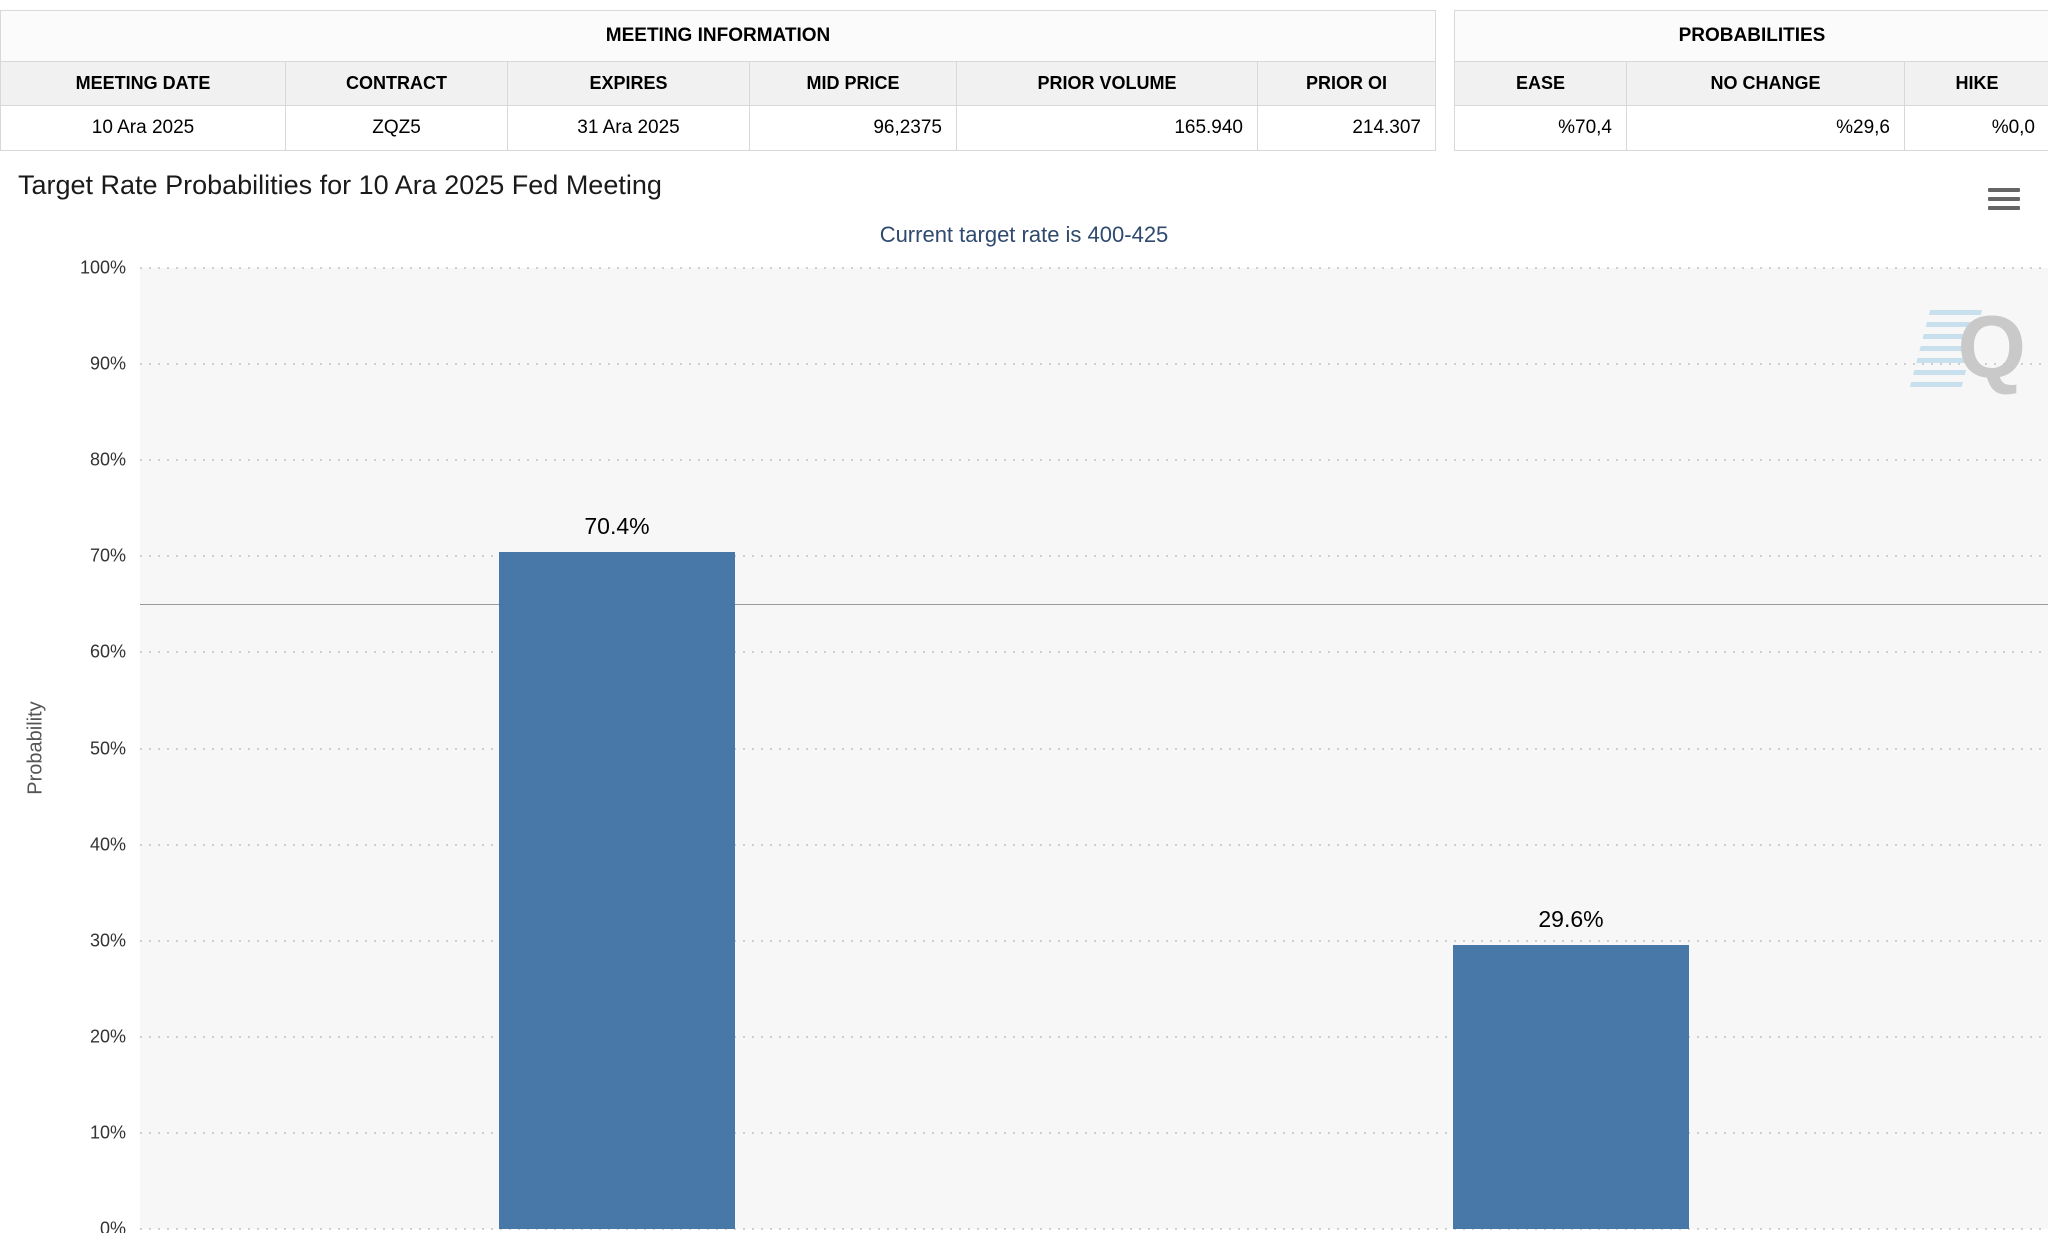  Describe the element at coordinates (35, 748) in the screenshot. I see `y-axis-title: Probability` at that location.